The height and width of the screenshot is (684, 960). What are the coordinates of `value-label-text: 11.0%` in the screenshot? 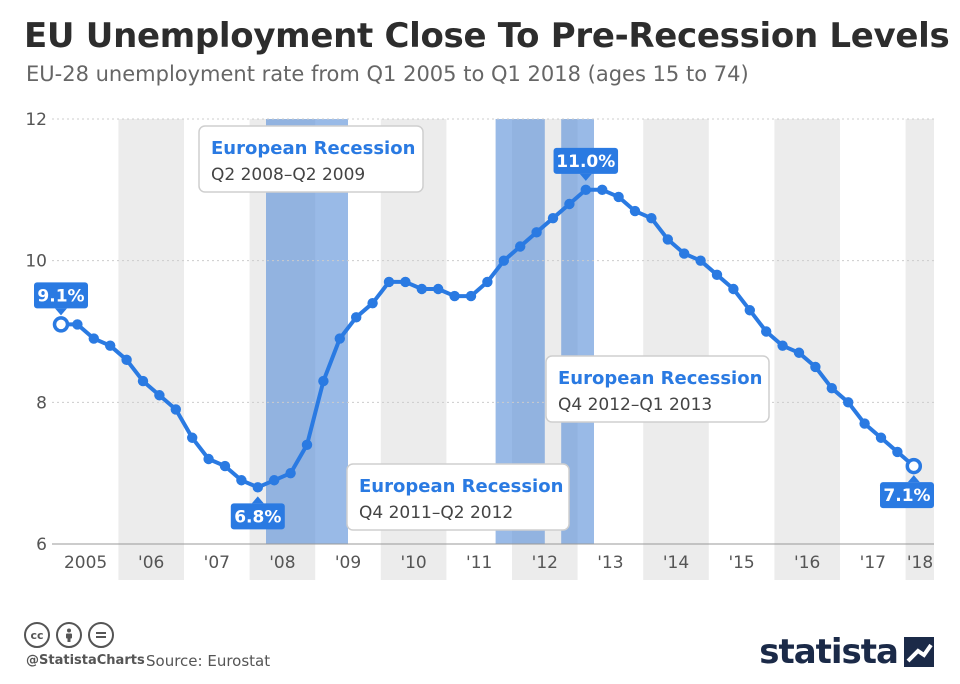 It's located at (585, 162).